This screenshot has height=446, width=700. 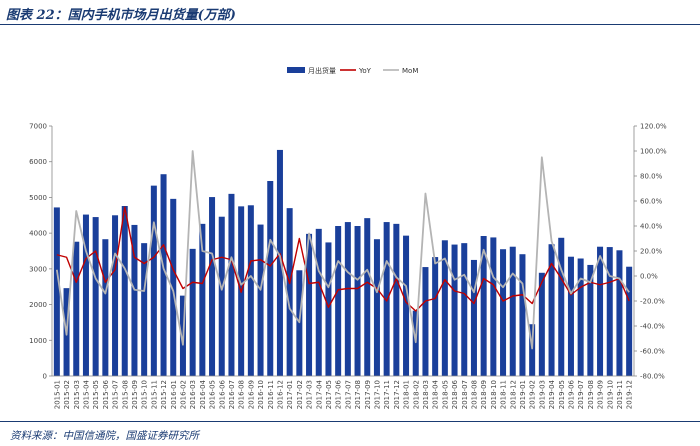 What do you see at coordinates (474, 394) in the screenshot?
I see `x-tick-label: 2018-08` at bounding box center [474, 394].